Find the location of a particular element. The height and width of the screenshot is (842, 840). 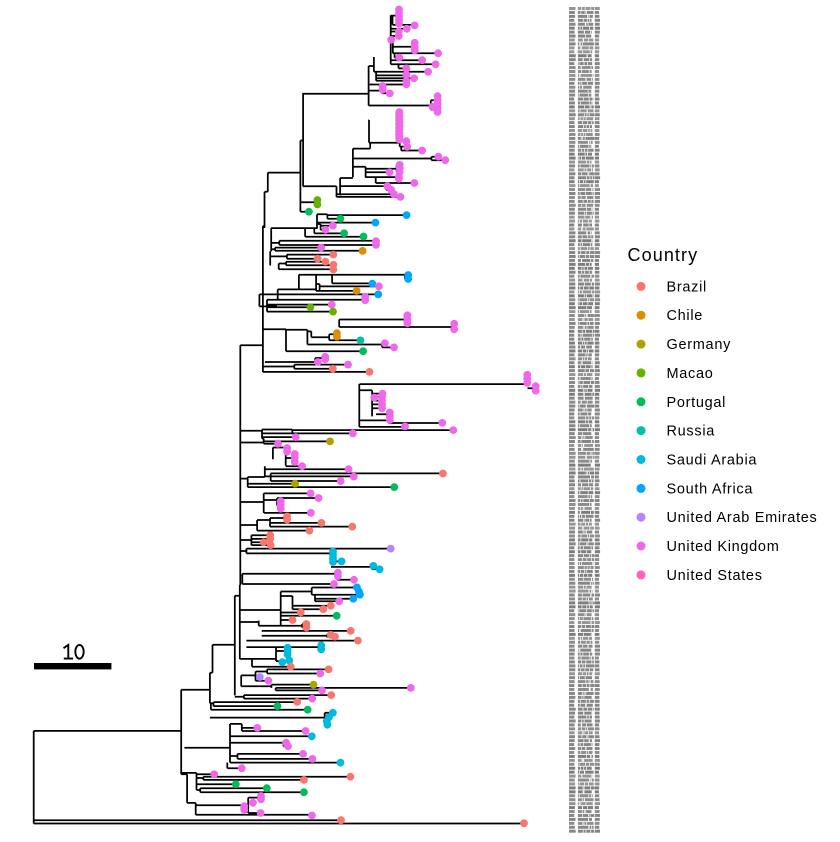

svg-text: Saudi Arabia is located at coordinates (712, 461).